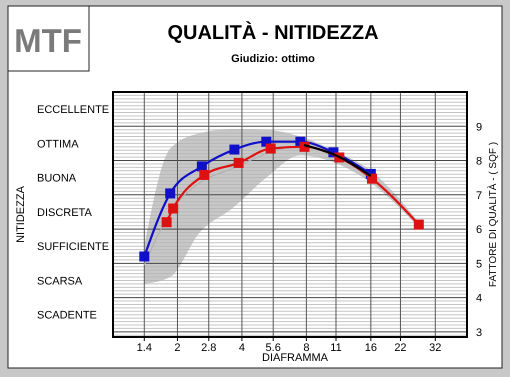 This screenshot has height=377, width=510. Describe the element at coordinates (400, 348) in the screenshot. I see `x-tick-label: 22` at that location.